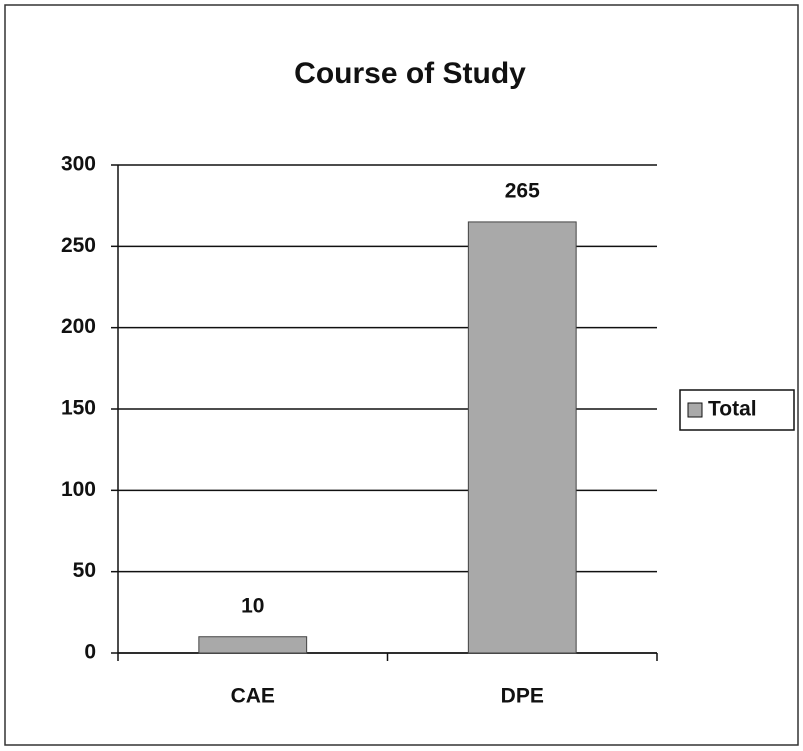 The image size is (803, 751). What do you see at coordinates (84, 570) in the screenshot?
I see `y-tick-label: 50` at bounding box center [84, 570].